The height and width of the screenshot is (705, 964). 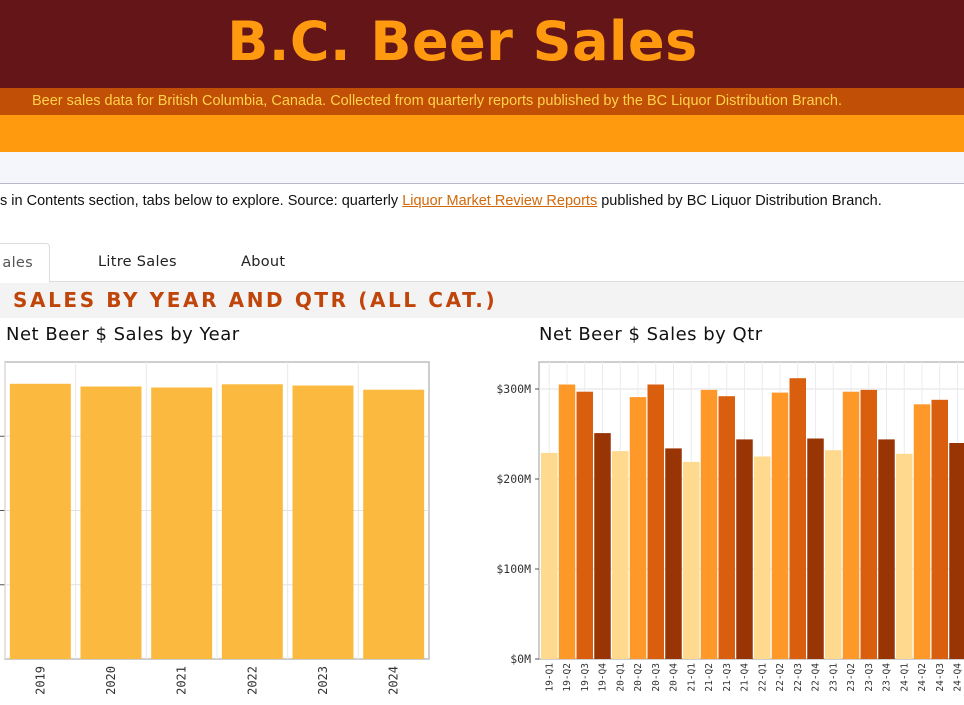 What do you see at coordinates (691, 560) in the screenshot?
I see `qtr-bar-21-Q1` at bounding box center [691, 560].